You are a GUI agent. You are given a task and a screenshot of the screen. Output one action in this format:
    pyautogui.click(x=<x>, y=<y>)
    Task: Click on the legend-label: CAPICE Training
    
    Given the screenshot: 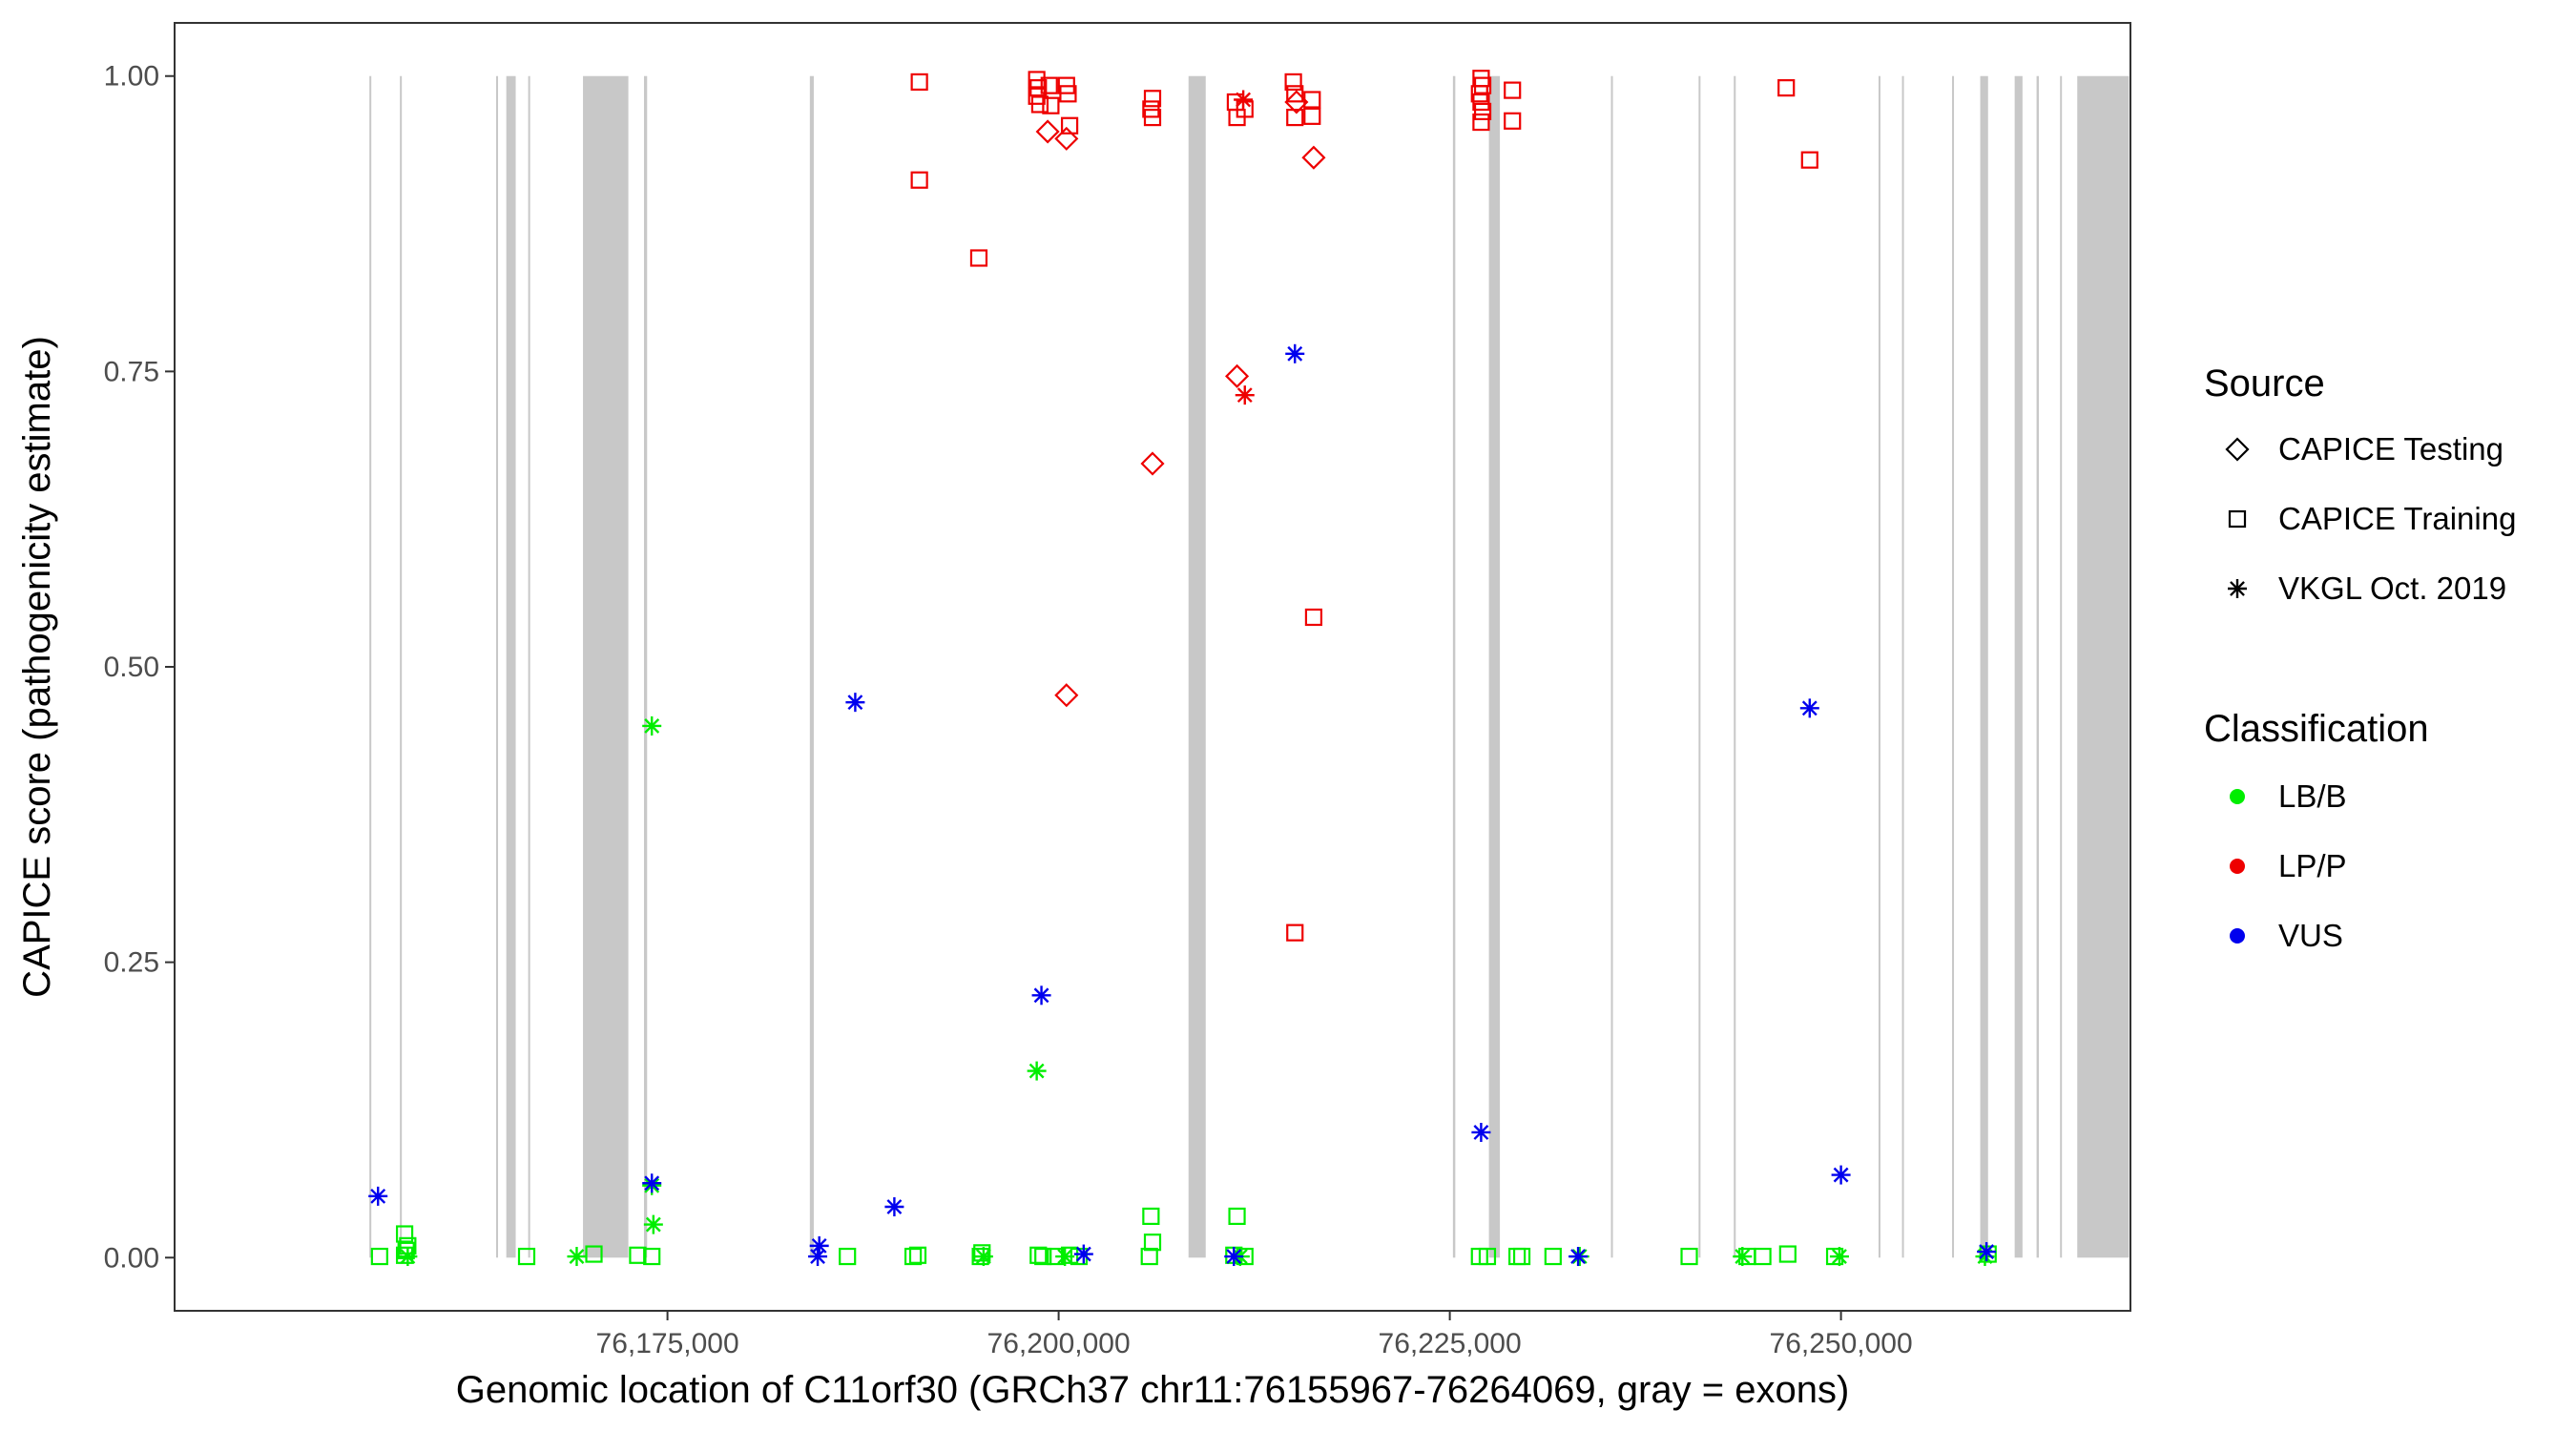 What is the action you would take?
    pyautogui.click(x=2397, y=518)
    